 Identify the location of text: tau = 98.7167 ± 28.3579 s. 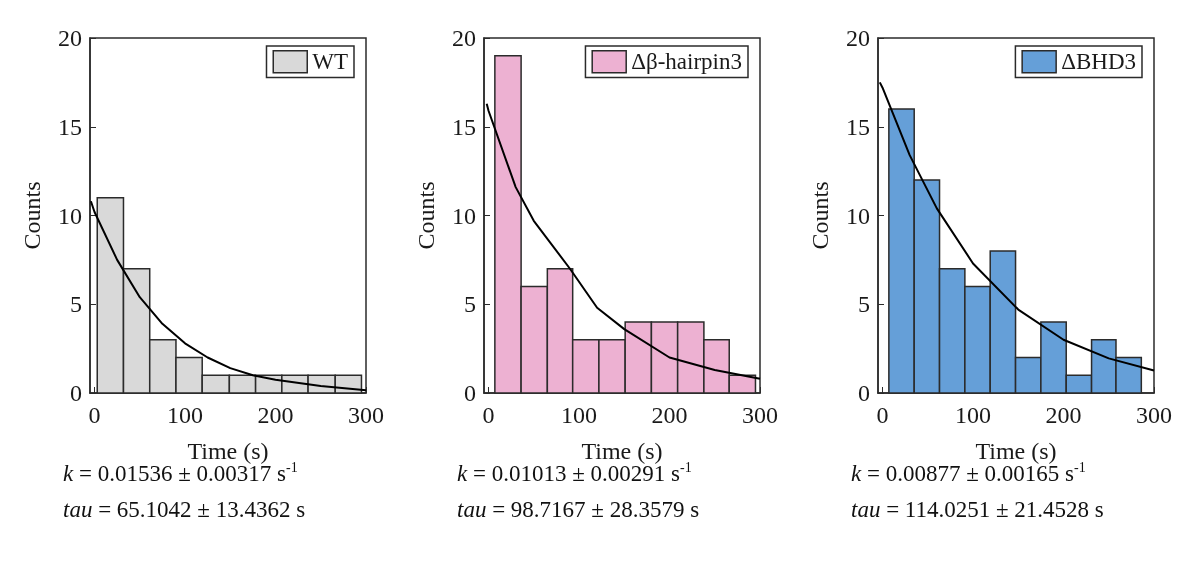
(578, 509).